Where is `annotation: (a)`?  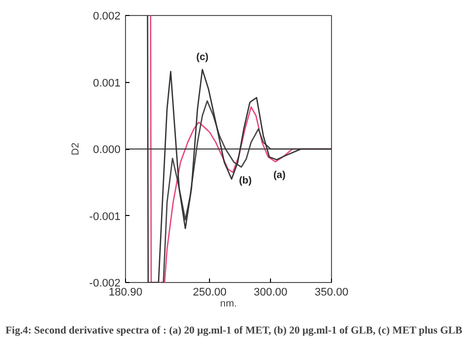 annotation: (a) is located at coordinates (279, 176).